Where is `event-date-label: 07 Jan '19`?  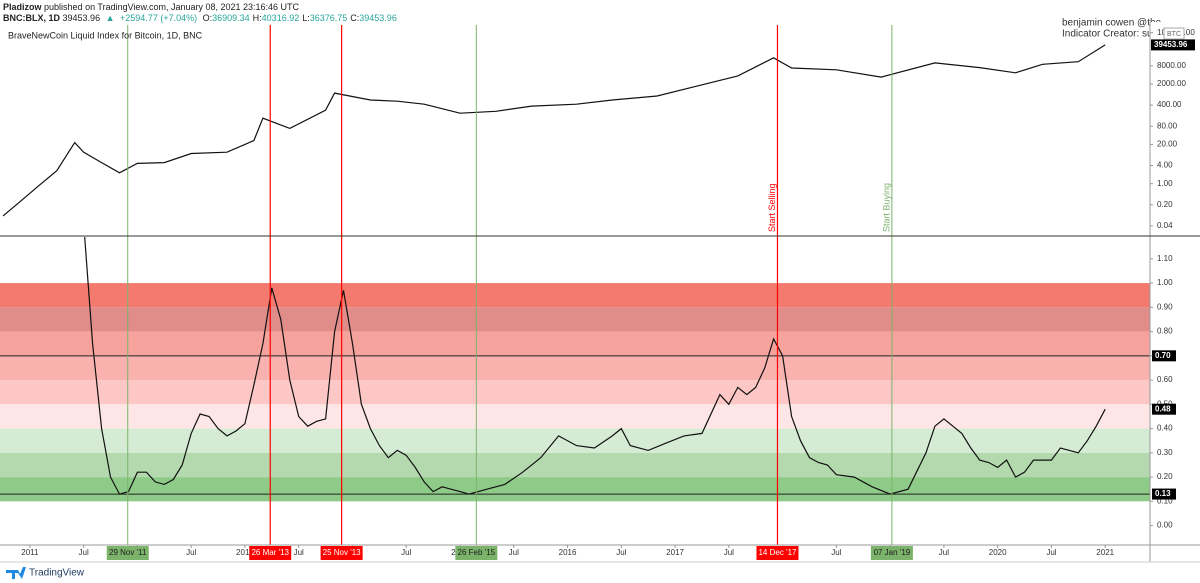 event-date-label: 07 Jan '19 is located at coordinates (892, 552).